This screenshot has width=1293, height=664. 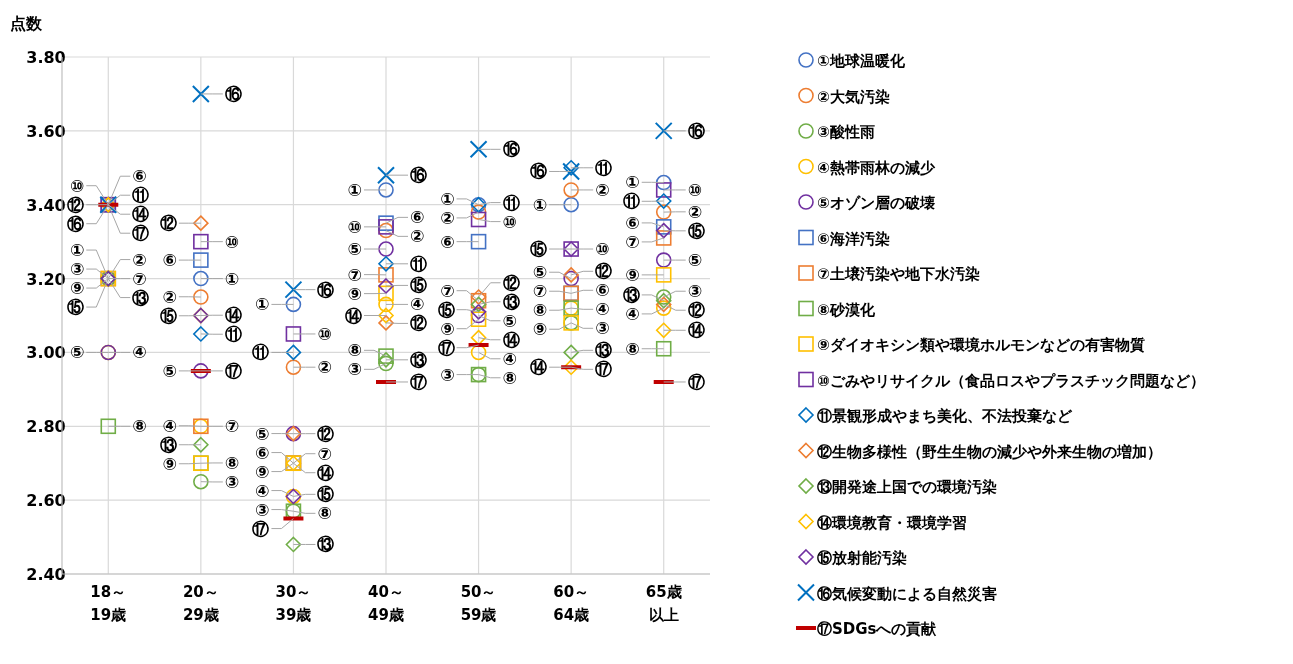 I want to click on y-tick-label: 2.80, so click(x=46, y=427).